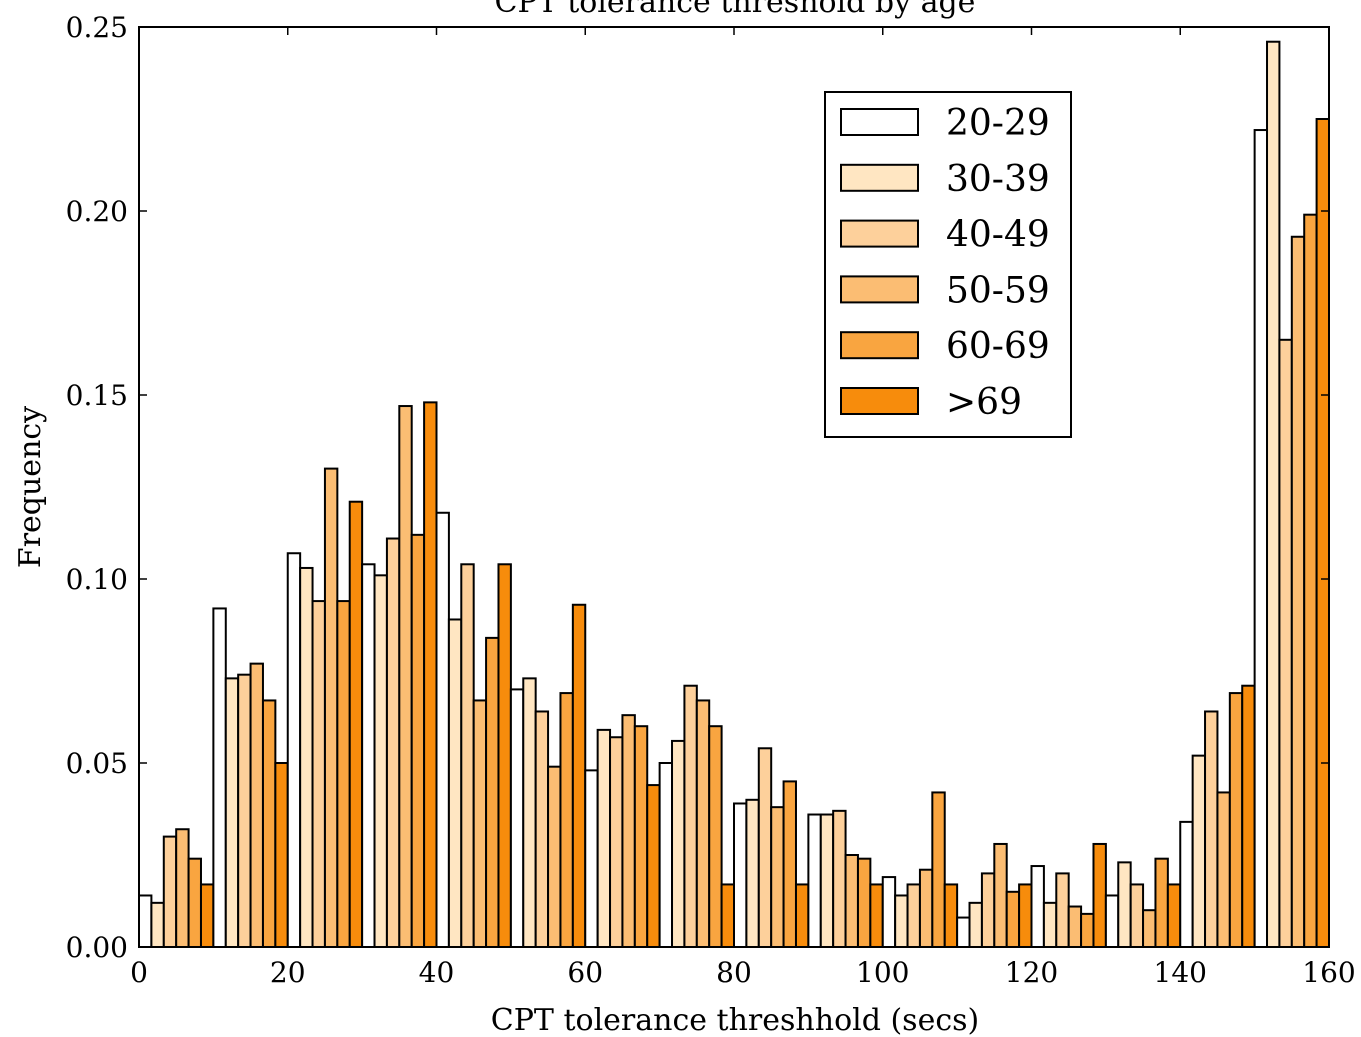 The image size is (1361, 1037). What do you see at coordinates (437, 972) in the screenshot?
I see `x-tick-label: 40` at bounding box center [437, 972].